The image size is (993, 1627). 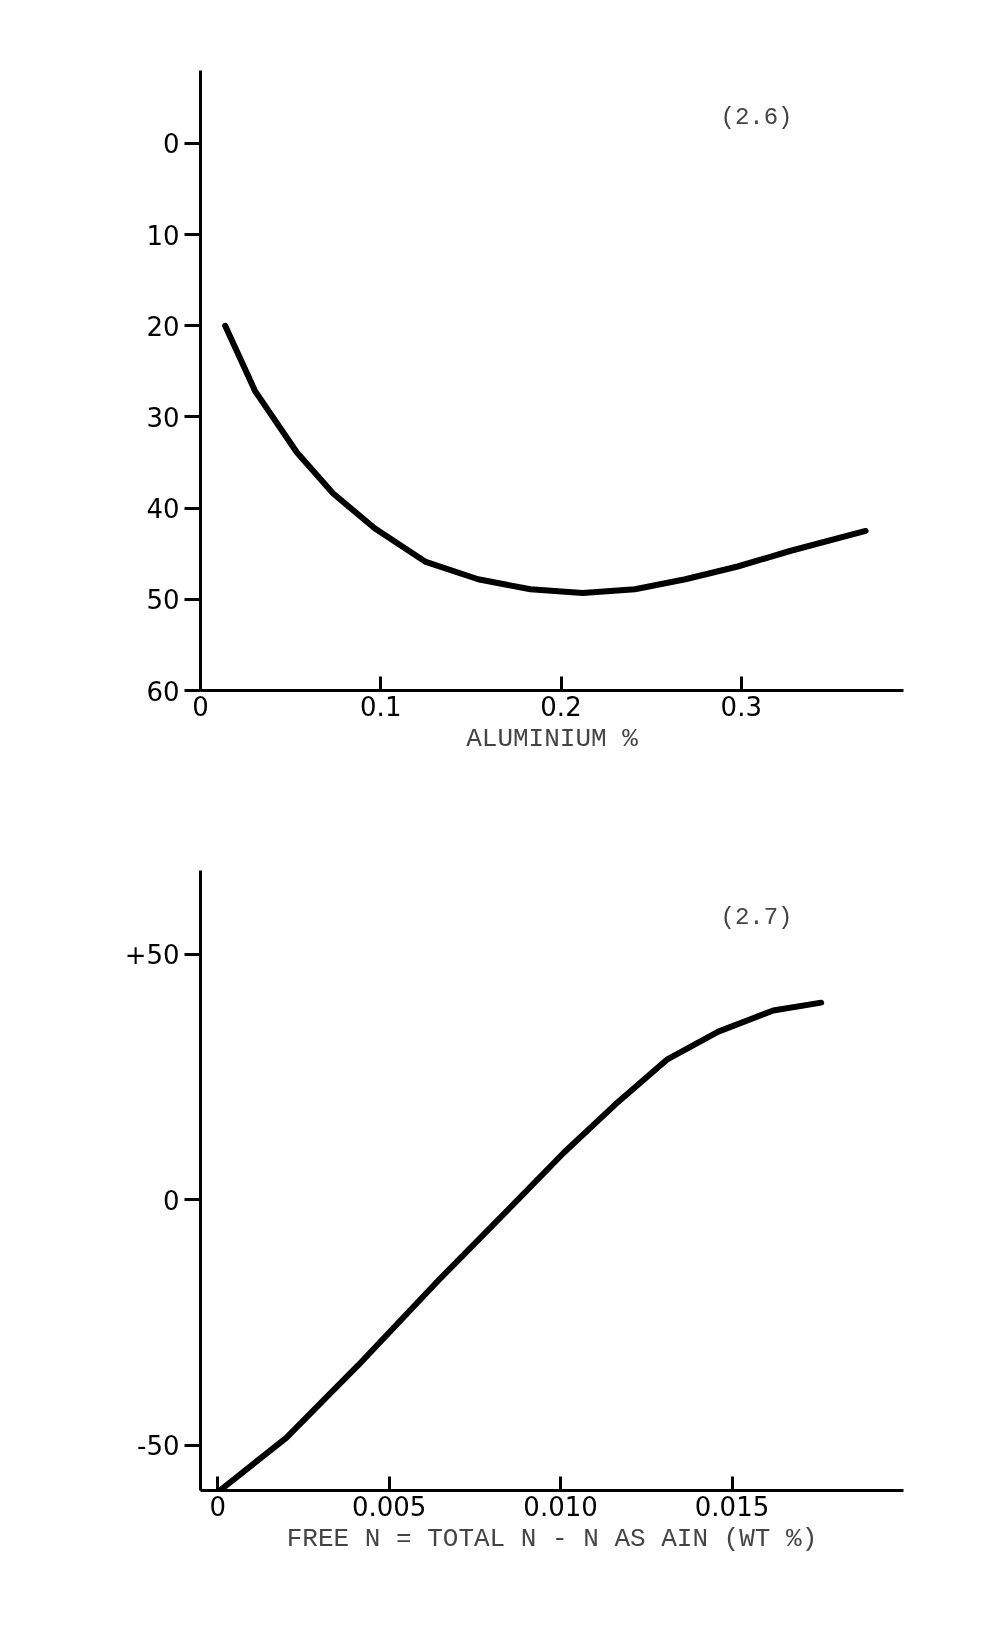 What do you see at coordinates (561, 706) in the screenshot?
I see `x-tick-label: 0.2` at bounding box center [561, 706].